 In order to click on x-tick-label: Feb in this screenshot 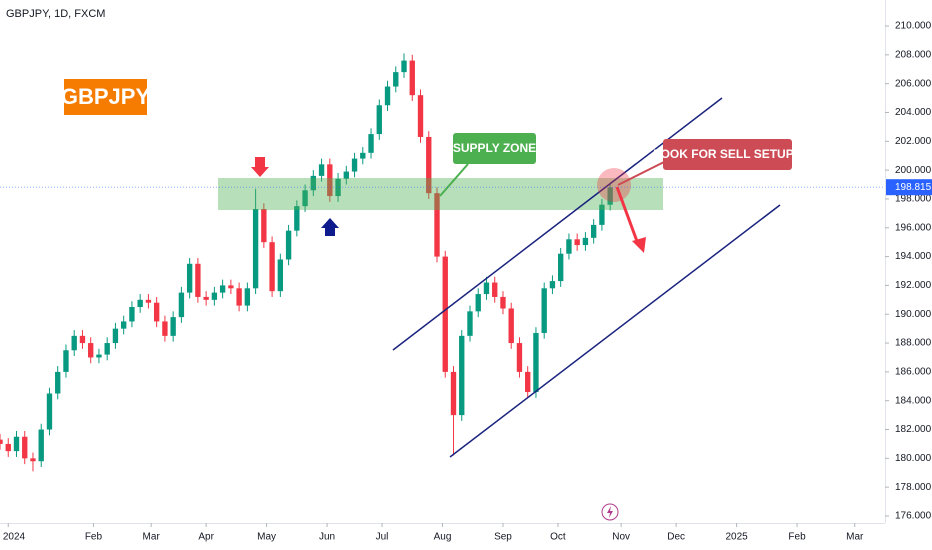, I will do `click(94, 537)`.